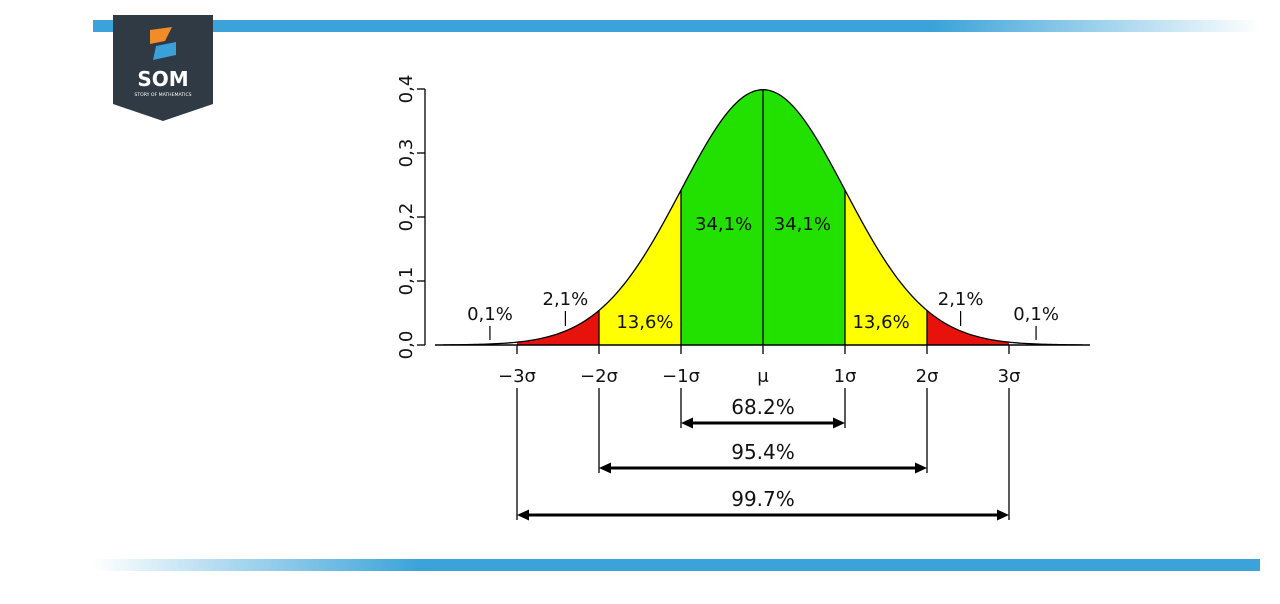 This screenshot has height=604, width=1280. I want to click on y-tick-label: 0,1, so click(406, 281).